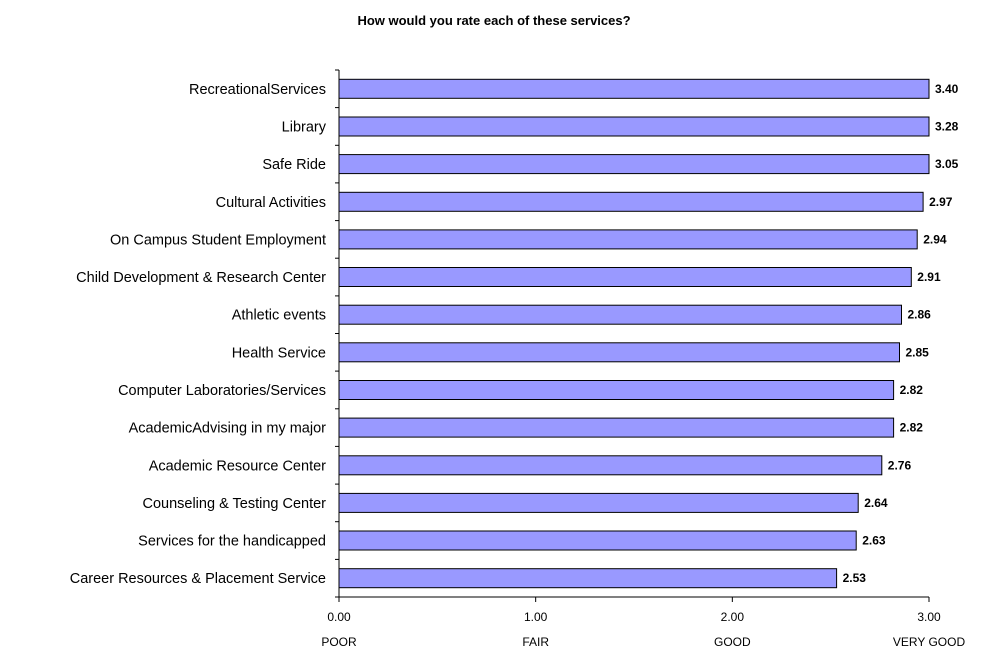 This screenshot has height=648, width=988. I want to click on x-tick-label: 3.00, so click(929, 617).